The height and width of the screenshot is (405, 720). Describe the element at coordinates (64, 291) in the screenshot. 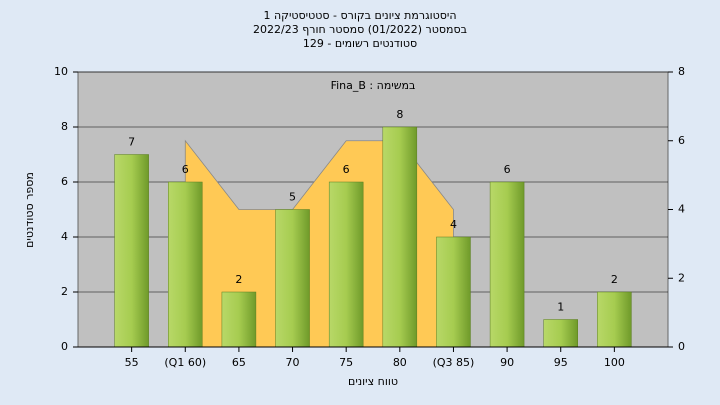

I see `y-tick-label: 2` at that location.